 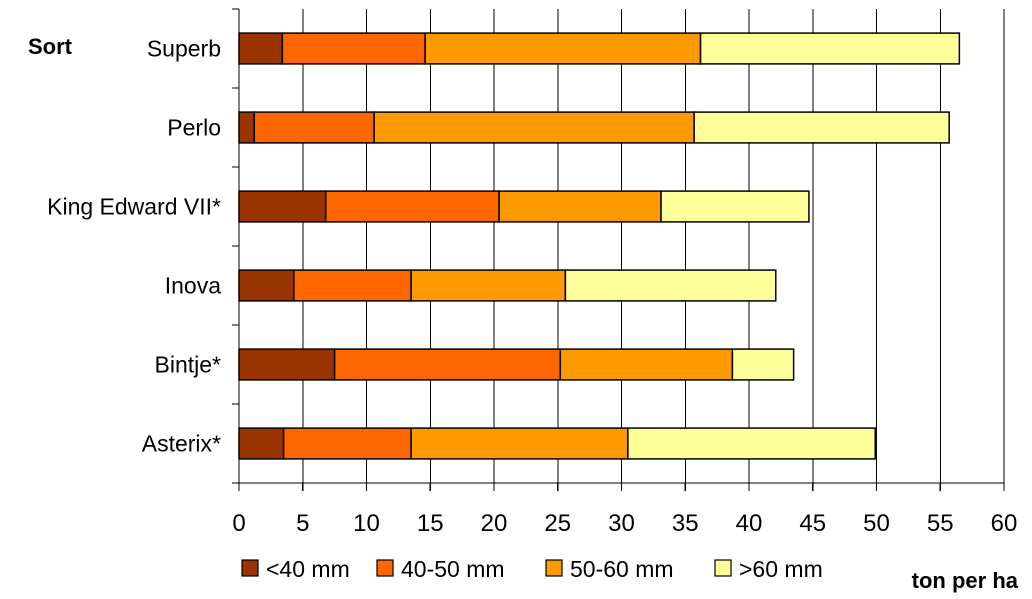 What do you see at coordinates (308, 569) in the screenshot?
I see `legend-label: <40 mm` at bounding box center [308, 569].